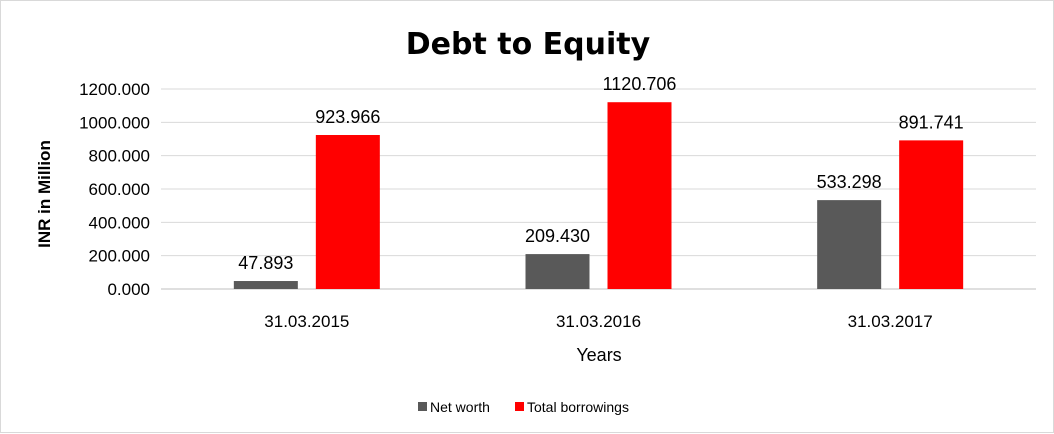 The height and width of the screenshot is (434, 1054). Describe the element at coordinates (347, 117) in the screenshot. I see `data-label: 923.966` at that location.